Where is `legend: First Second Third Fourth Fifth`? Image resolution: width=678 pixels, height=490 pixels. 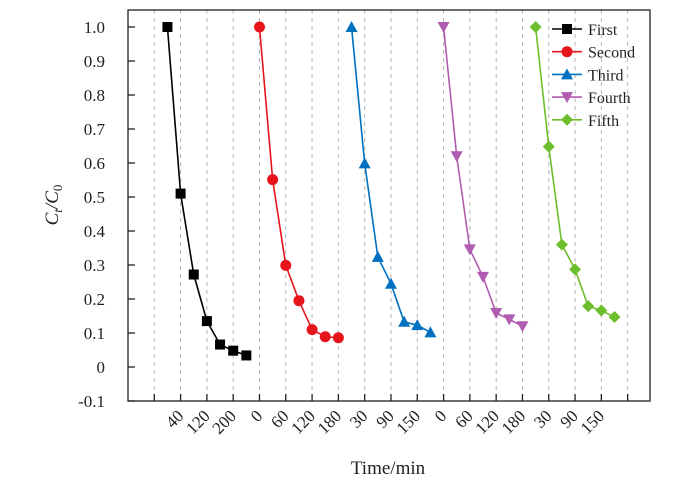
legend: First Second Third Fourth Fifth is located at coordinates (593, 76).